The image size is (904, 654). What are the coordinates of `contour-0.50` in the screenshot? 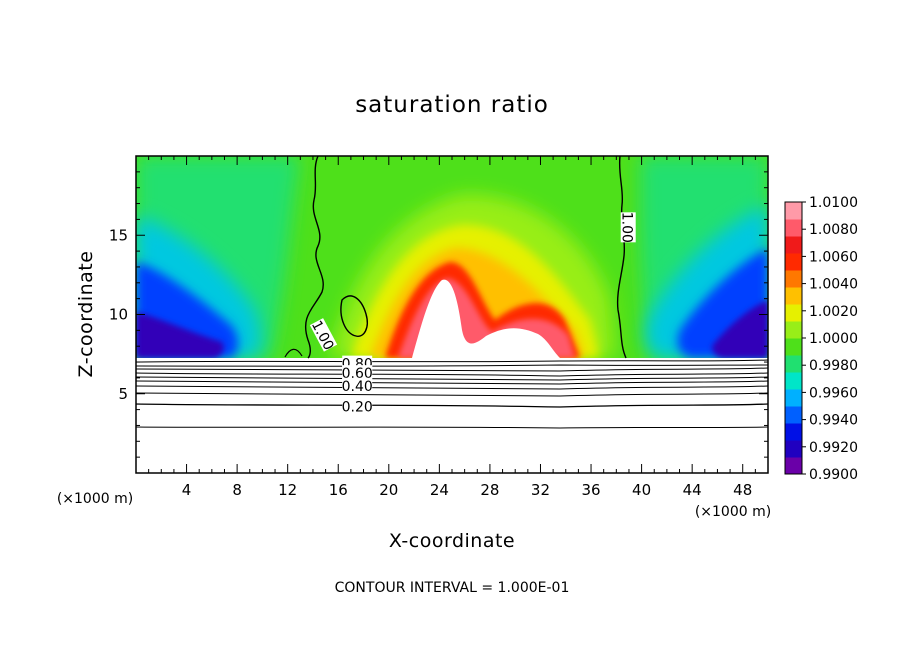 It's located at (452, 382).